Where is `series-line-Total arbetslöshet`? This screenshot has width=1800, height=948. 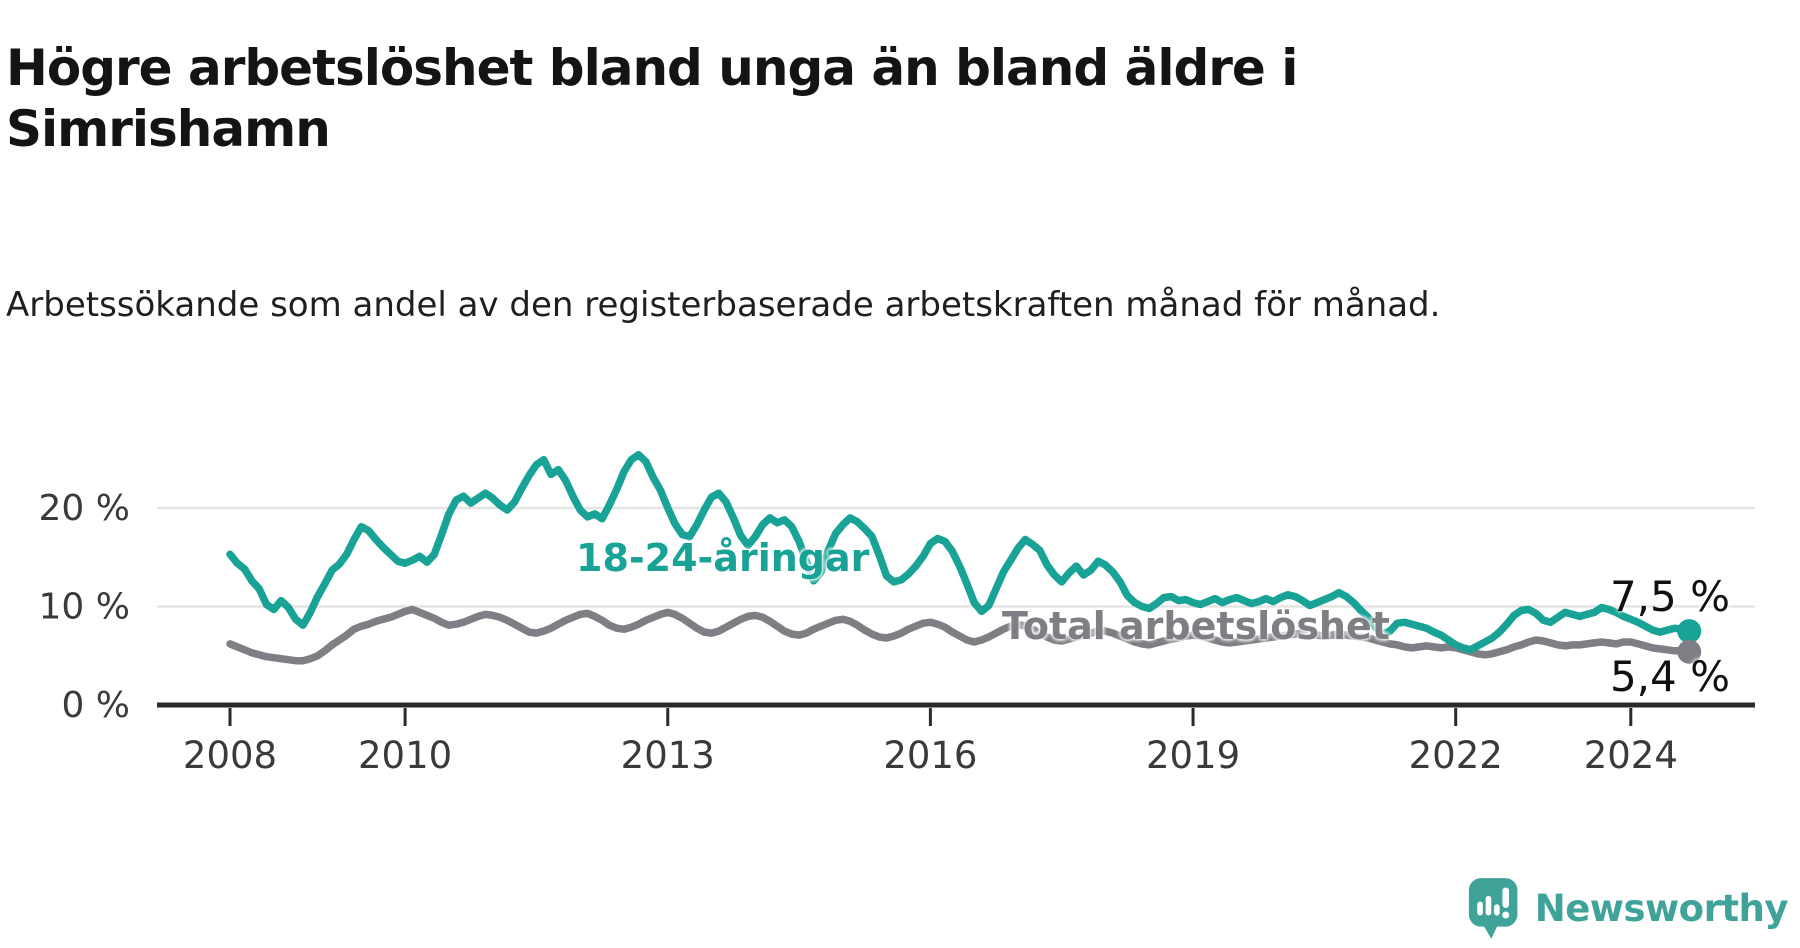 series-line-Total arbetslöshet is located at coordinates (959, 635).